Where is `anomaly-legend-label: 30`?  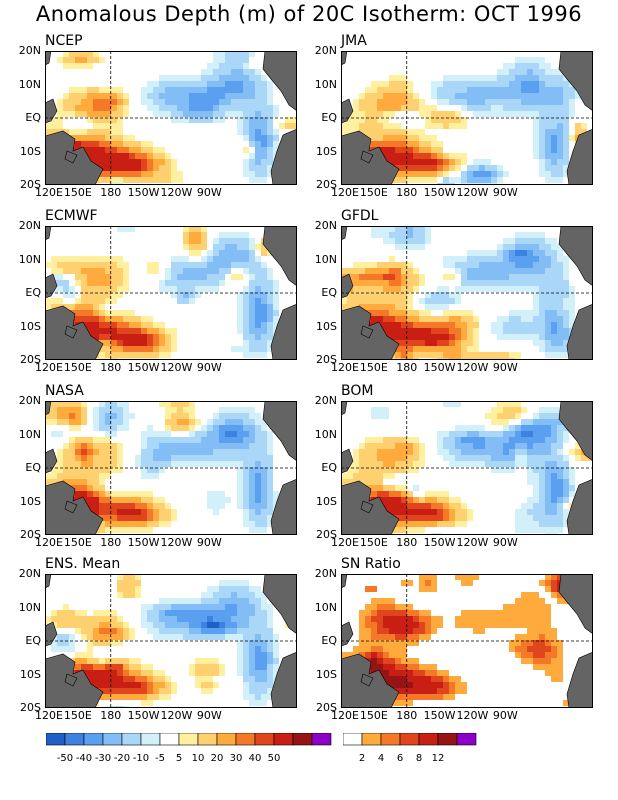
anomaly-legend-label: 30 is located at coordinates (236, 758).